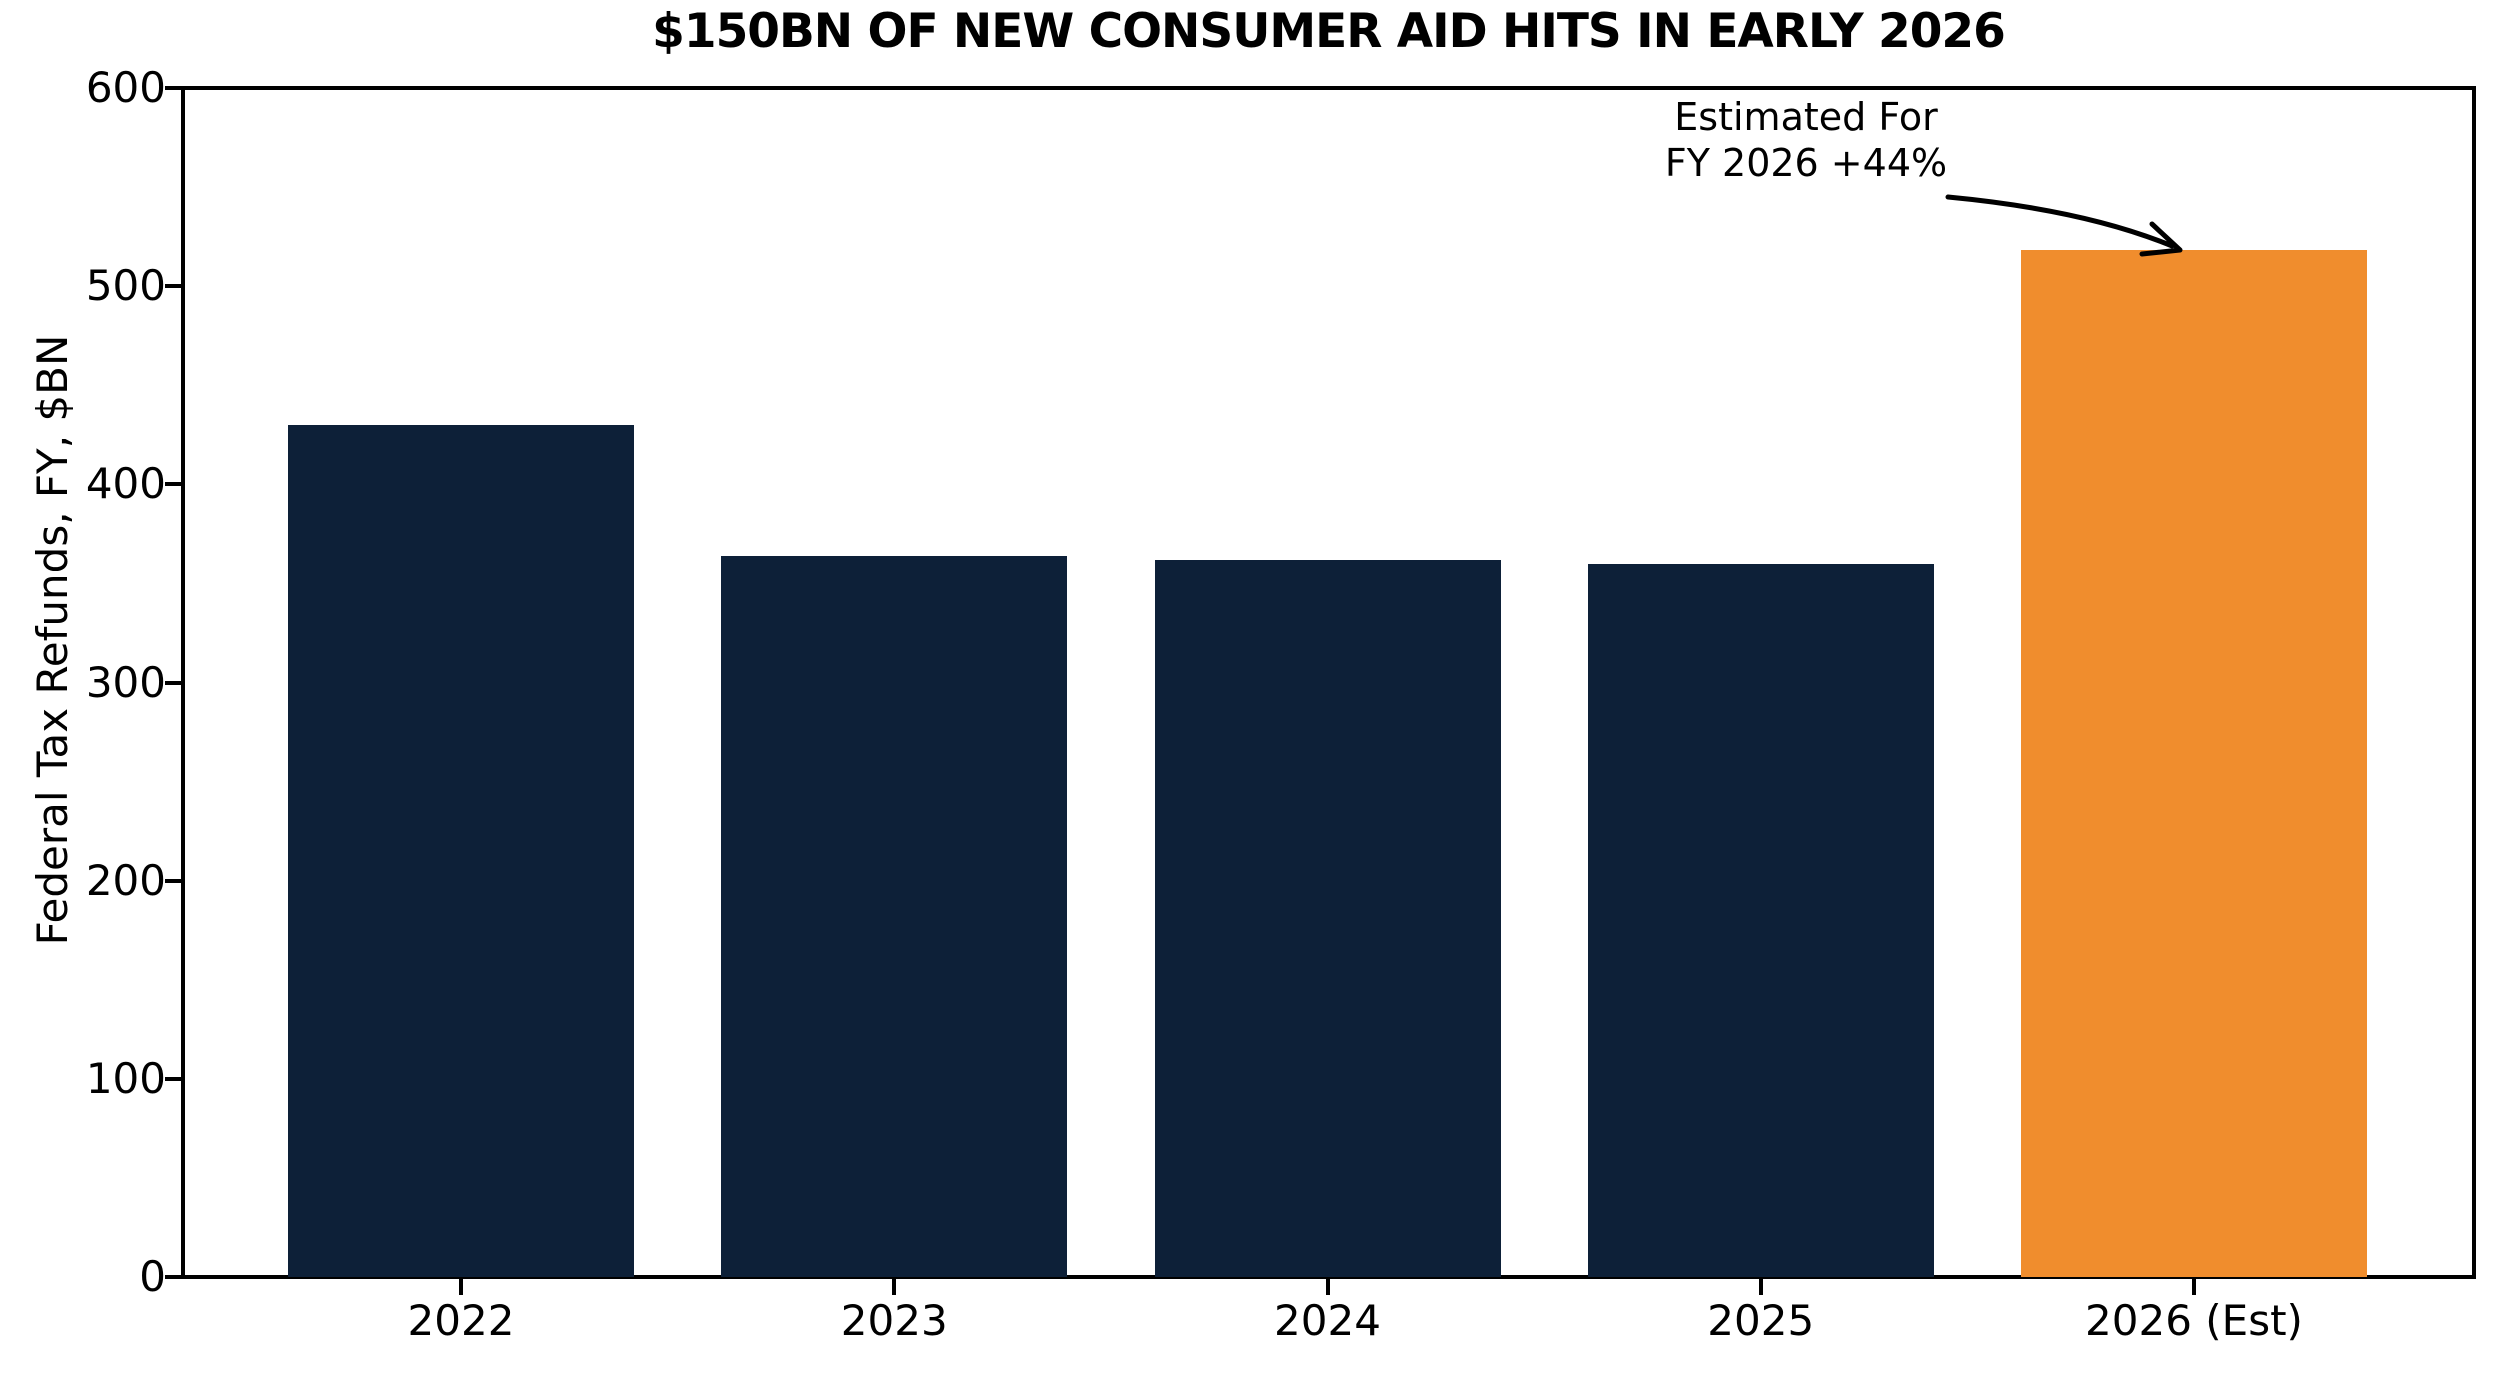 Image resolution: width=2500 pixels, height=1373 pixels. I want to click on bar-2026-est-, so click(2194, 763).